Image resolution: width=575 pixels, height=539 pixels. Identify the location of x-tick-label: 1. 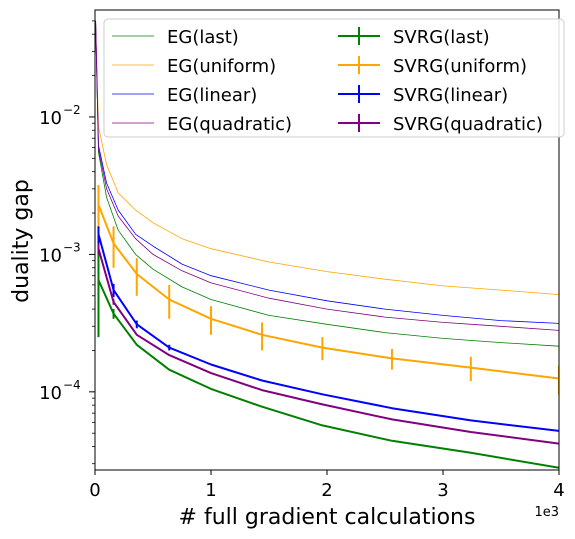
(210, 490).